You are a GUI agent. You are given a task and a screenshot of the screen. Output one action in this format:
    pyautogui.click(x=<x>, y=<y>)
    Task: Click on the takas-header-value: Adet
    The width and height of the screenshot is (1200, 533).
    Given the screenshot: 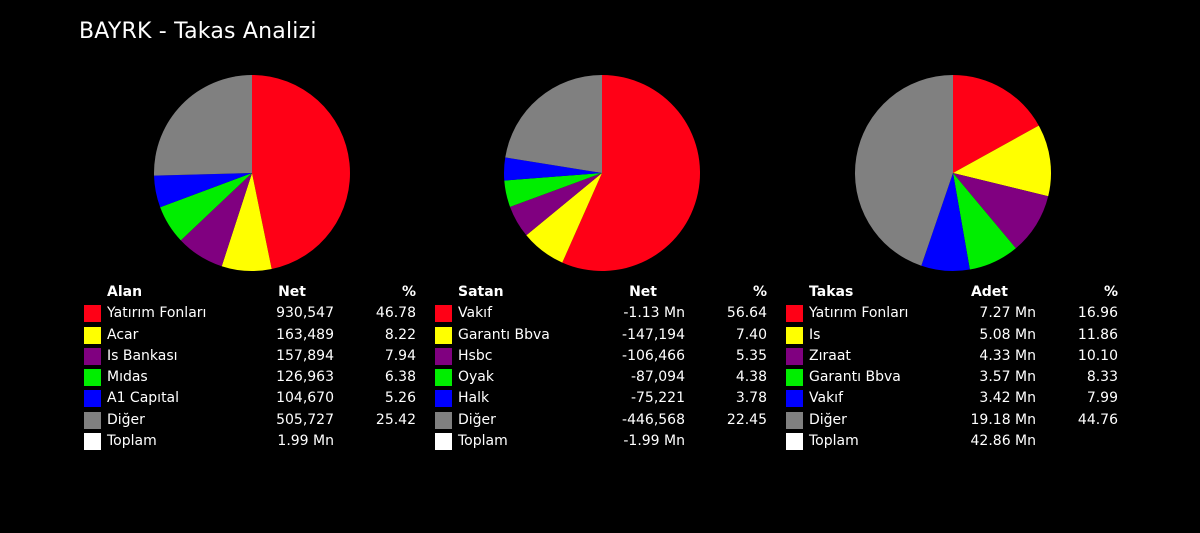 What is the action you would take?
    pyautogui.click(x=989, y=292)
    